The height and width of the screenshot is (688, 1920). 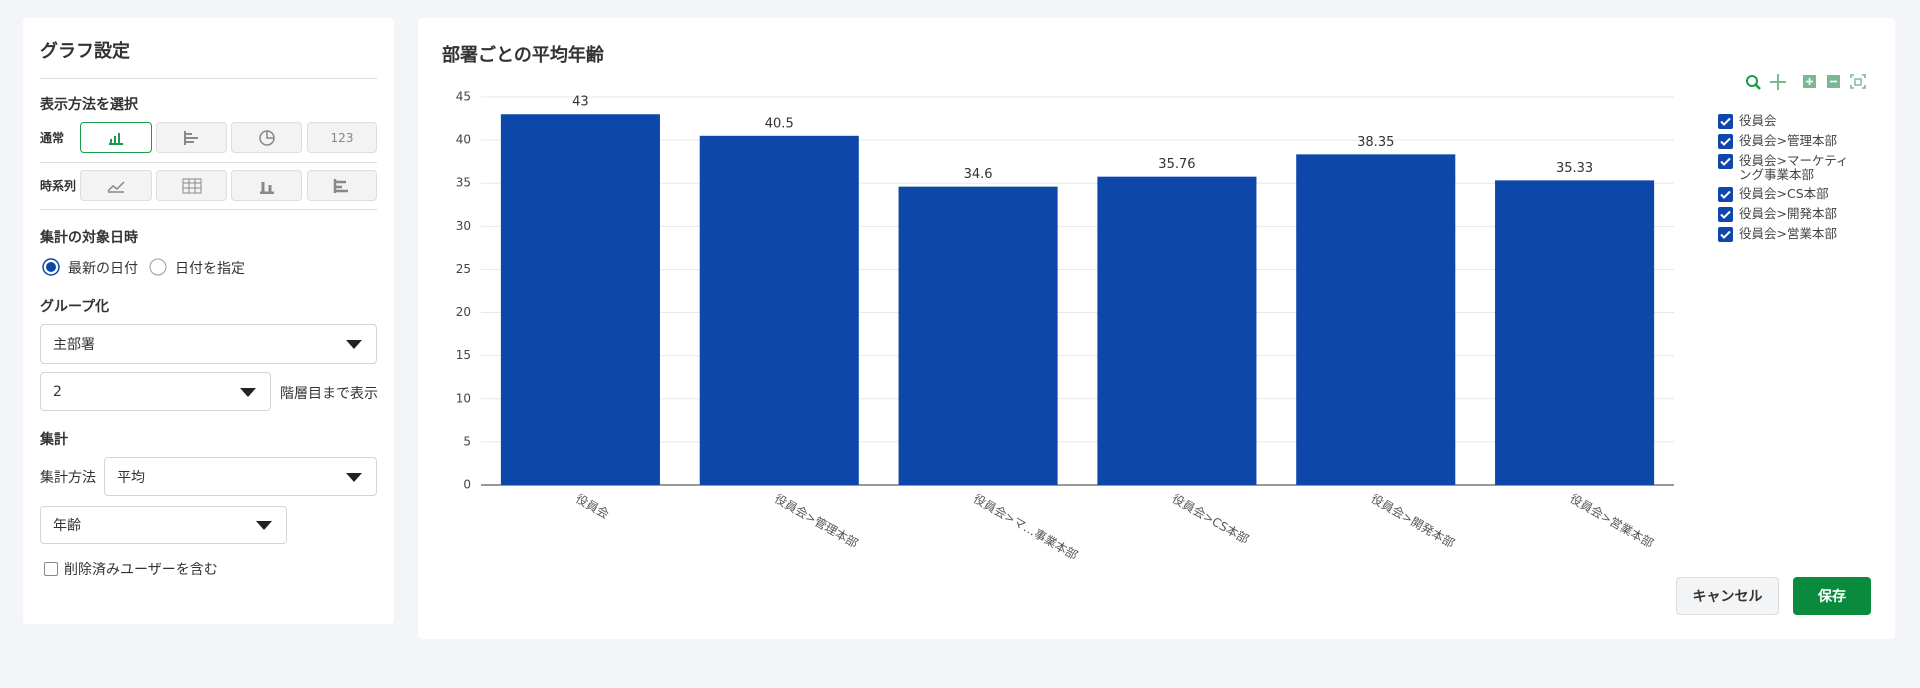 What do you see at coordinates (240, 476) in the screenshot?
I see `method-select: 平均` at bounding box center [240, 476].